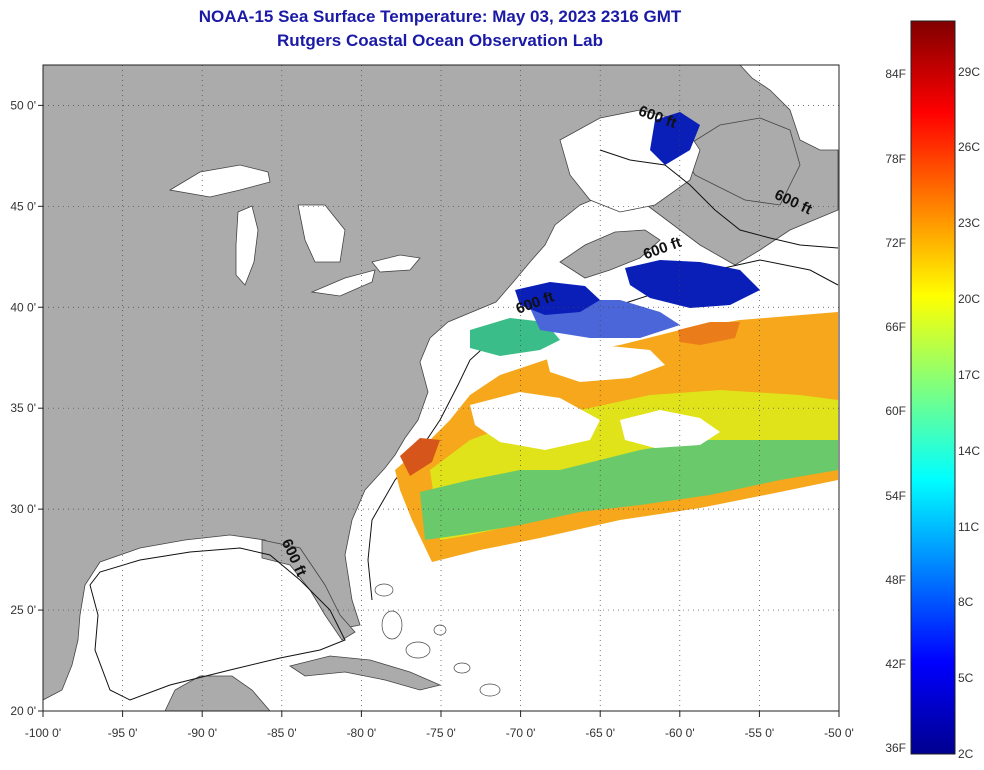 This screenshot has height=770, width=984. What do you see at coordinates (895, 242) in the screenshot?
I see `colorbar-f-label: 72F` at bounding box center [895, 242].